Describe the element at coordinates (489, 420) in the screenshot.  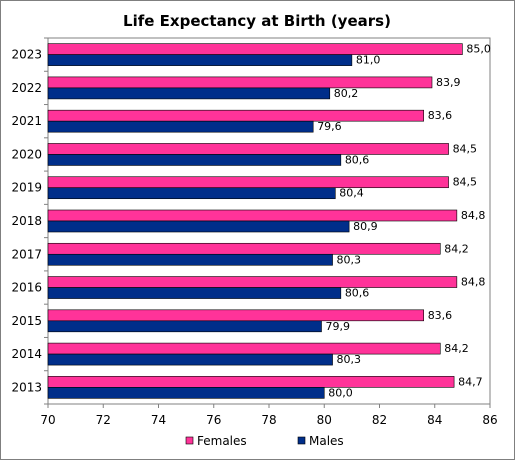
I see `x-tick-label: 86` at that location.